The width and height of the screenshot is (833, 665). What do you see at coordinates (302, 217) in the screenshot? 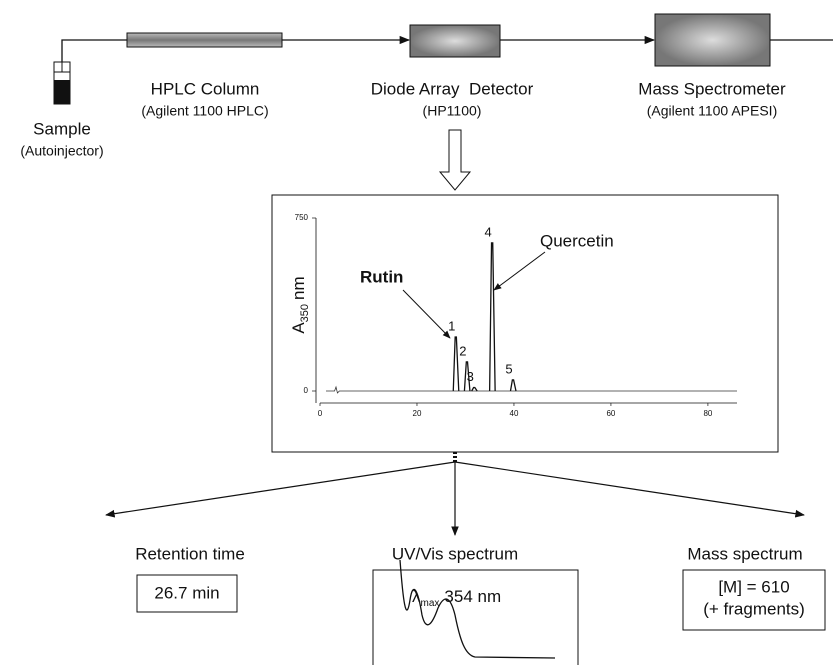
I see `y-tick-label: 750` at bounding box center [302, 217].